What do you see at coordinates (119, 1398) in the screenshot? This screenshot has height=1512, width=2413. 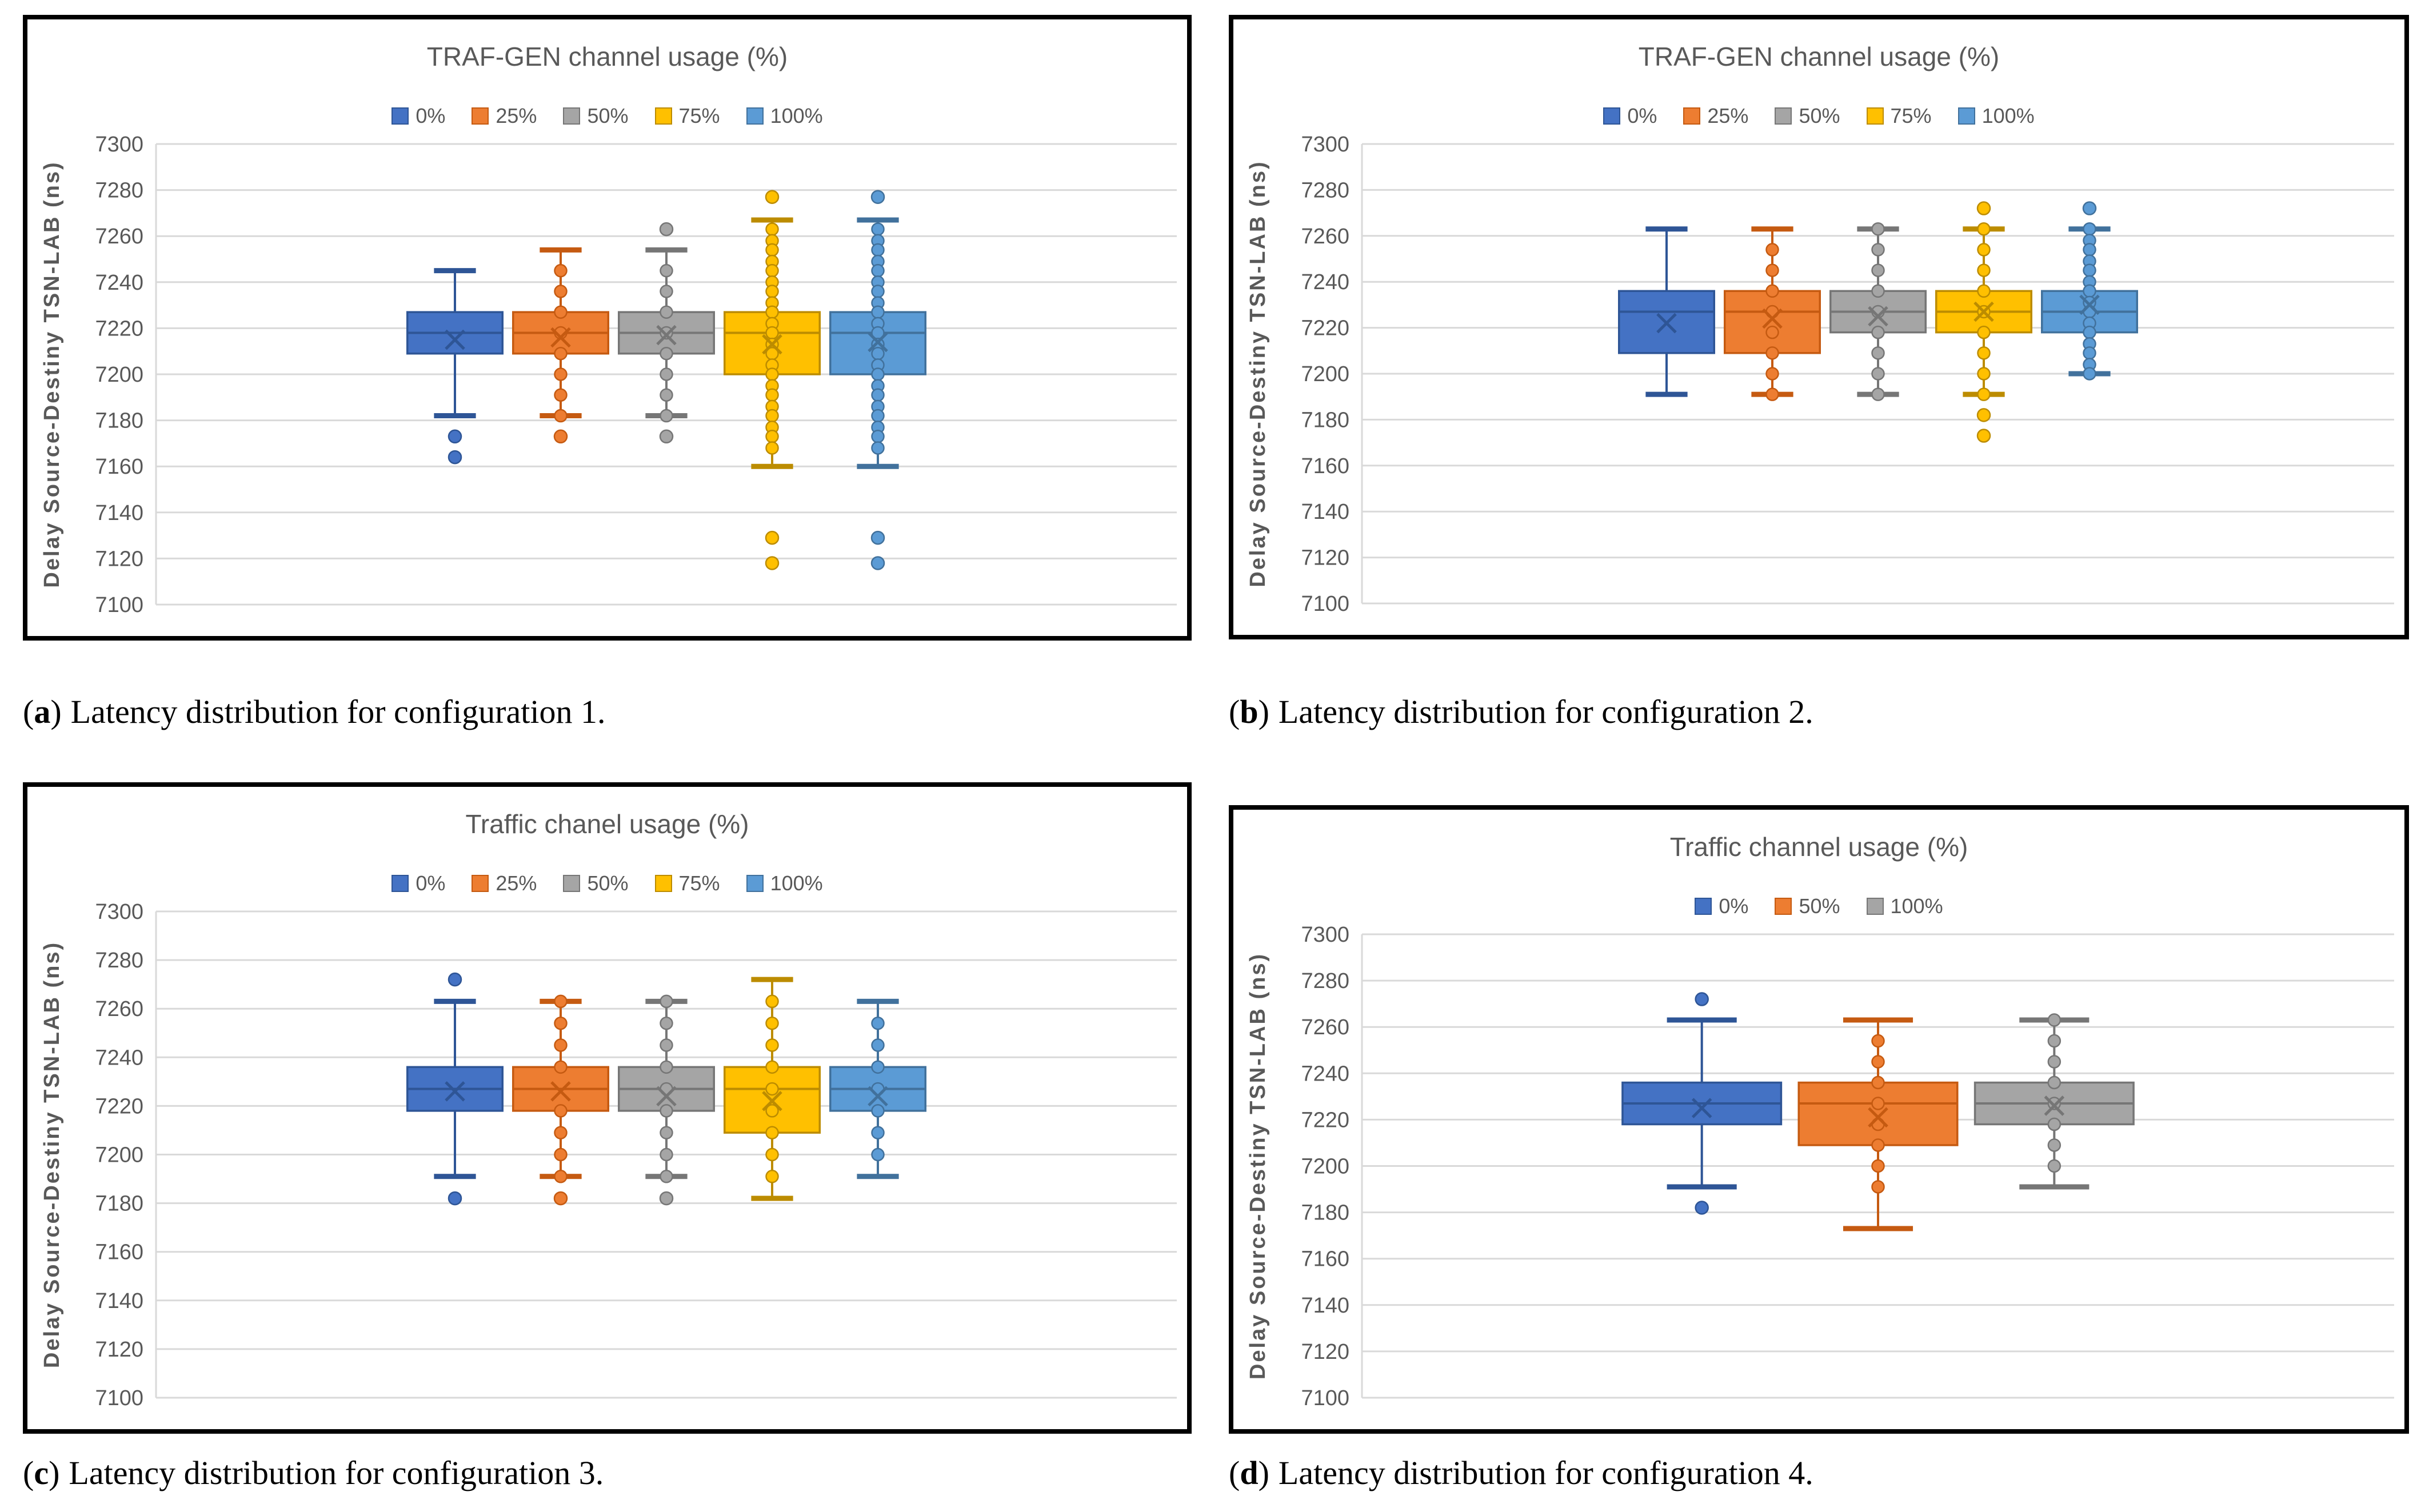 I see `y-tick-label: 7100` at bounding box center [119, 1398].